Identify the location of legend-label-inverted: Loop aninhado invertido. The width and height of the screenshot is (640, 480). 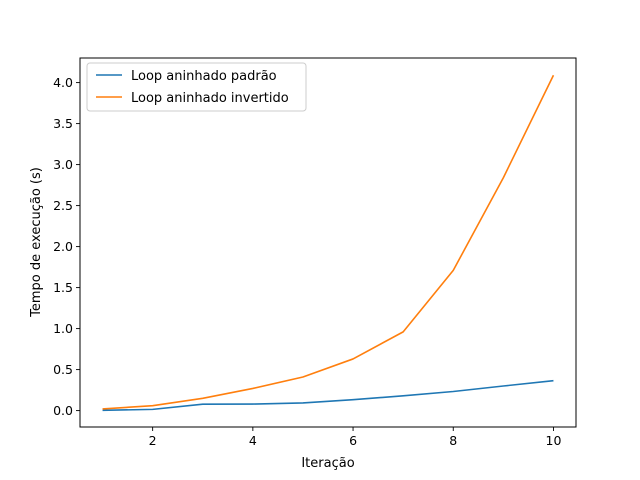
(210, 98).